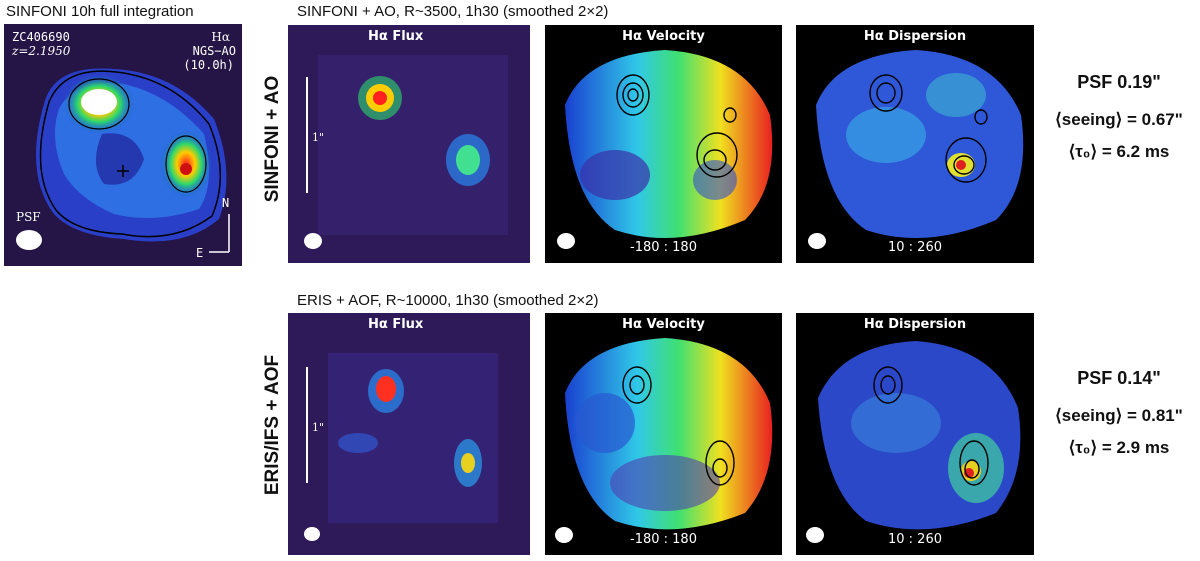  I want to click on row2-seeing: ⟨seeing⟩ = 0.81", so click(1119, 415).